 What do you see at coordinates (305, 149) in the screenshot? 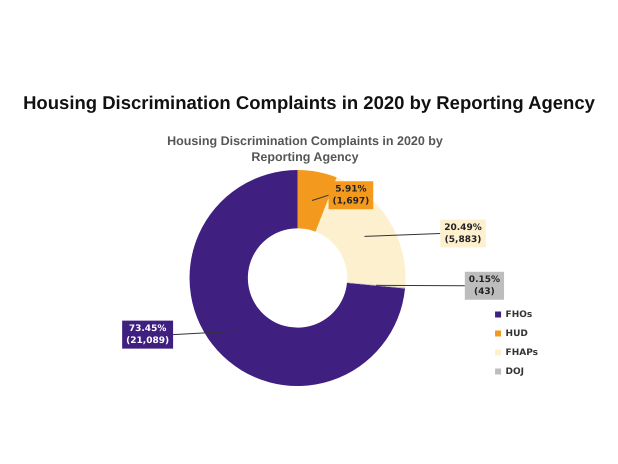
I see `chart-subtitle: Housing Discrimination Complaints in 2020 by Reporting Agency` at bounding box center [305, 149].